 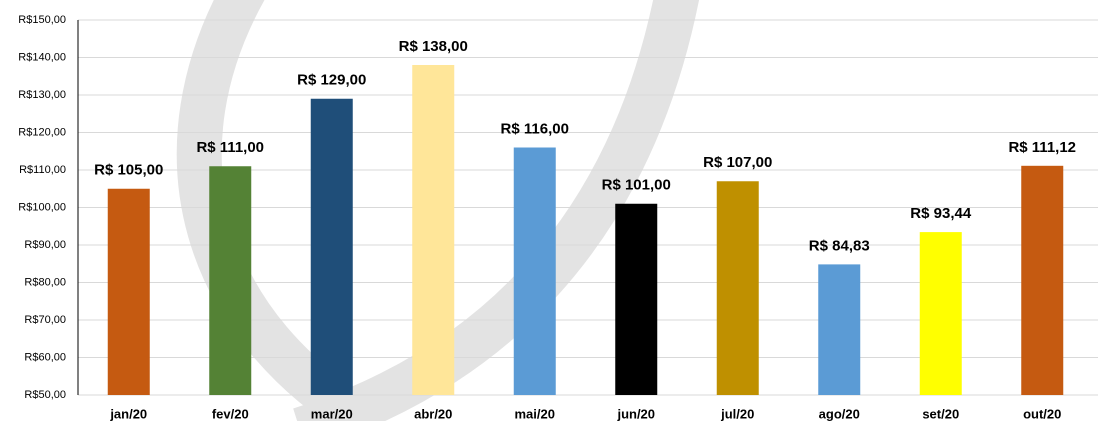 I want to click on x-tick-label: ago/20, so click(x=839, y=413).